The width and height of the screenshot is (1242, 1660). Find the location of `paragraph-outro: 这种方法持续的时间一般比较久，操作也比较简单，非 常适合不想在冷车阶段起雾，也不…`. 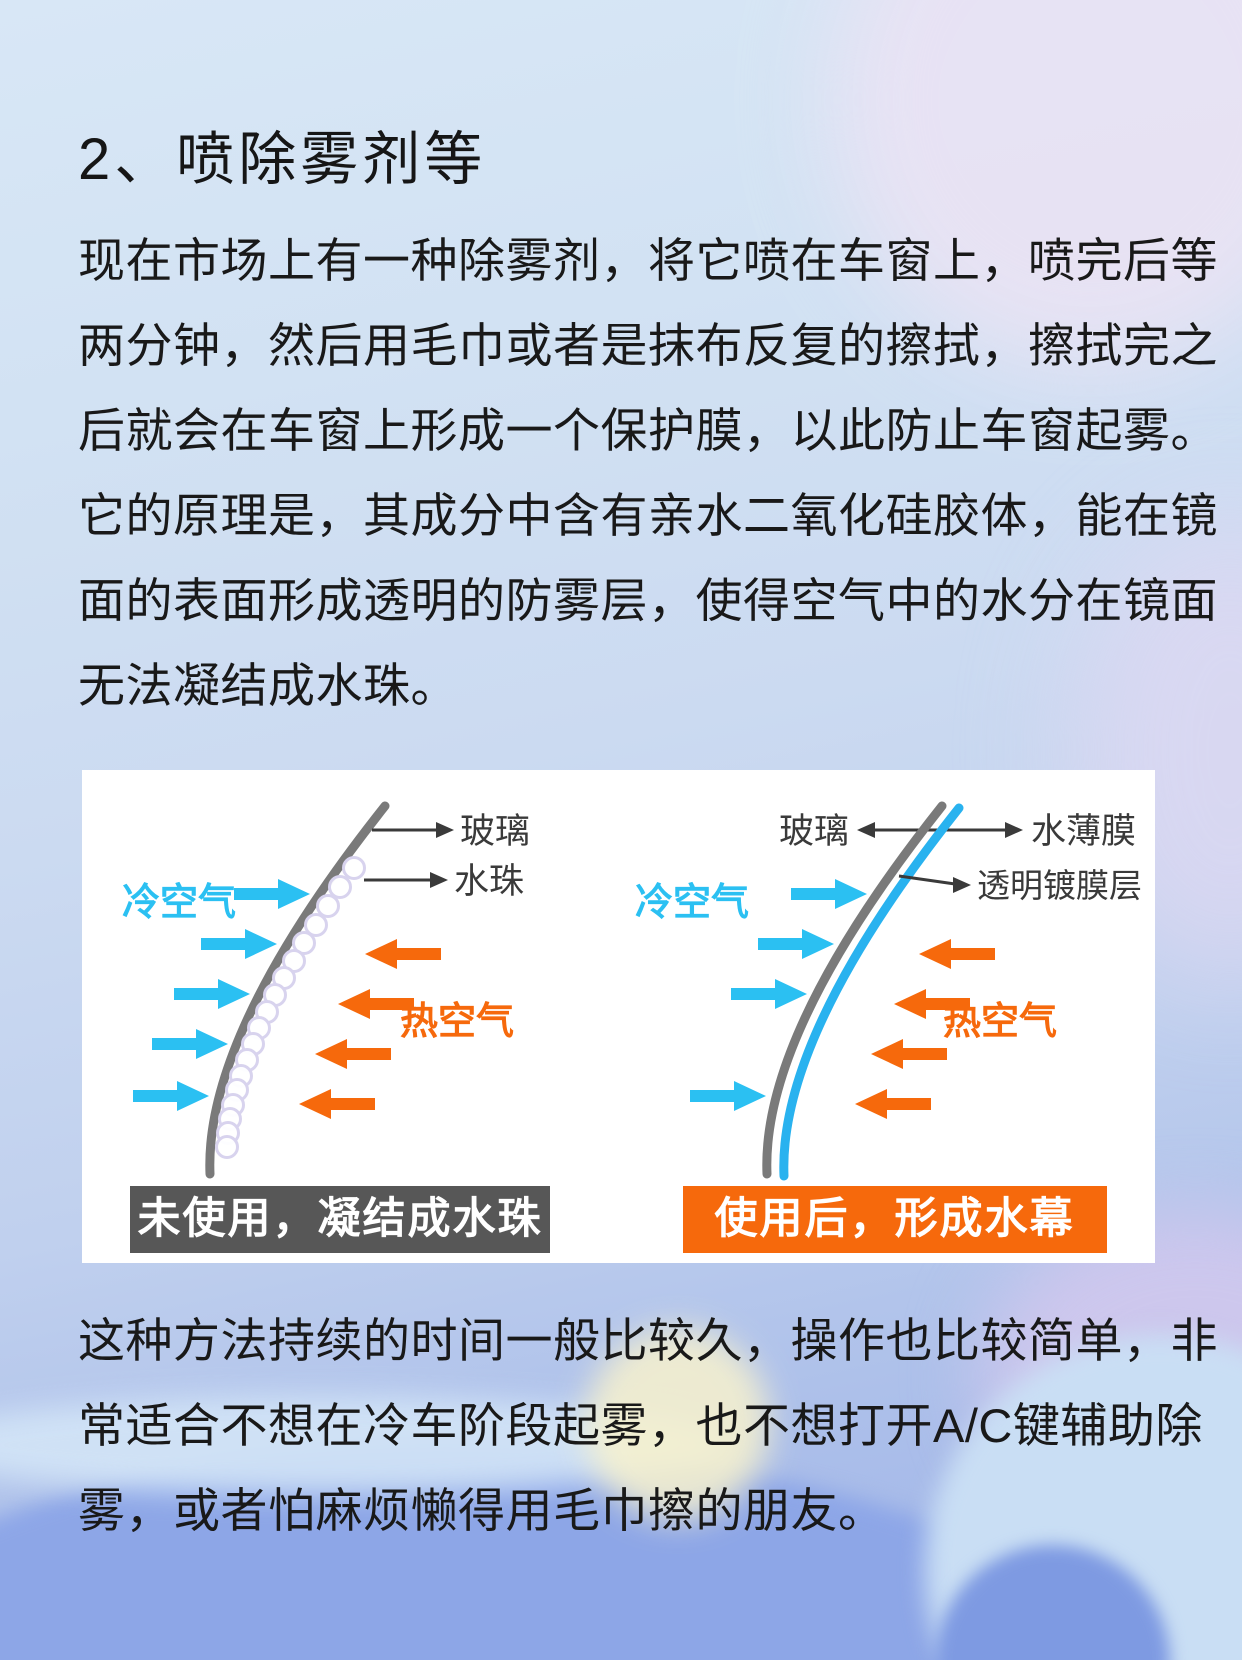

paragraph-outro: 这种方法持续的时间一般比较久，操作也比较简单，非 常适合不想在冷车阶段起雾，也不… is located at coordinates (648, 1425).